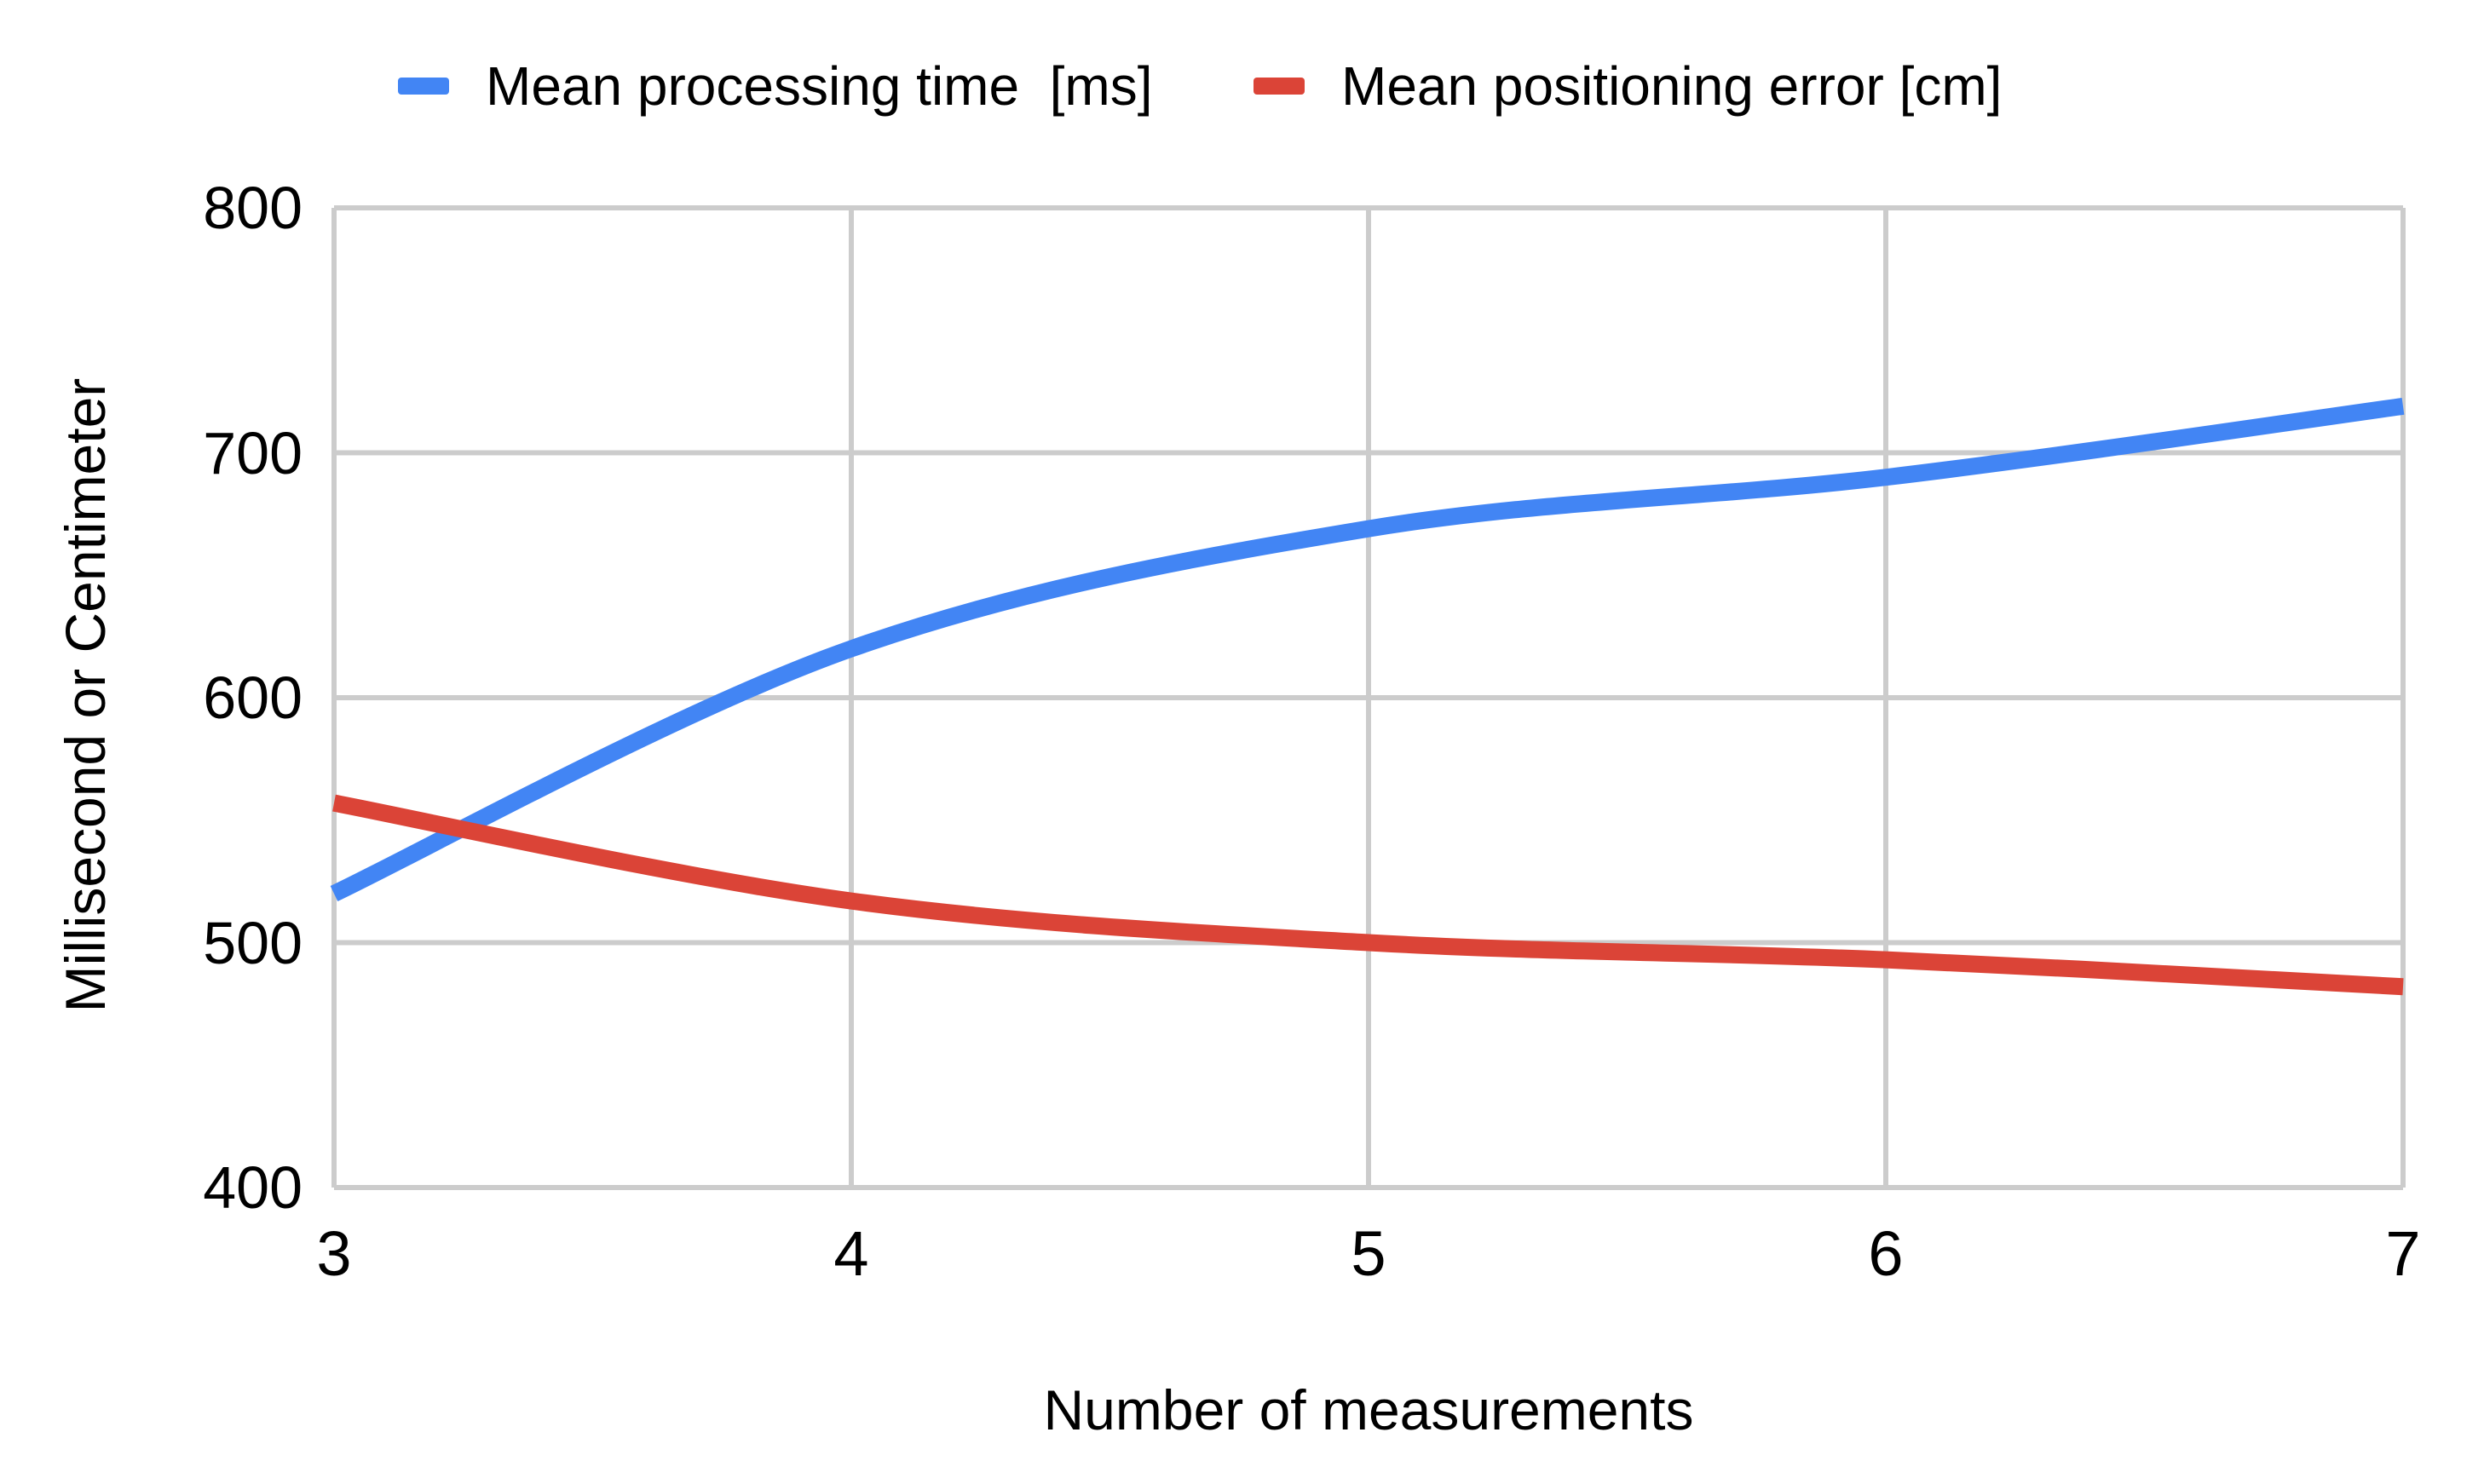 The width and height of the screenshot is (2484, 1484). I want to click on x-tick-label-4: 4, so click(851, 1253).